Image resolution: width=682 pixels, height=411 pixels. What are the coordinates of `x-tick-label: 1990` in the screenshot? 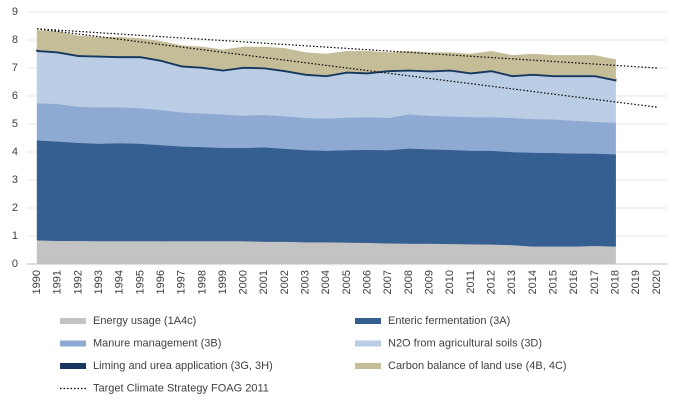 It's located at (37, 282).